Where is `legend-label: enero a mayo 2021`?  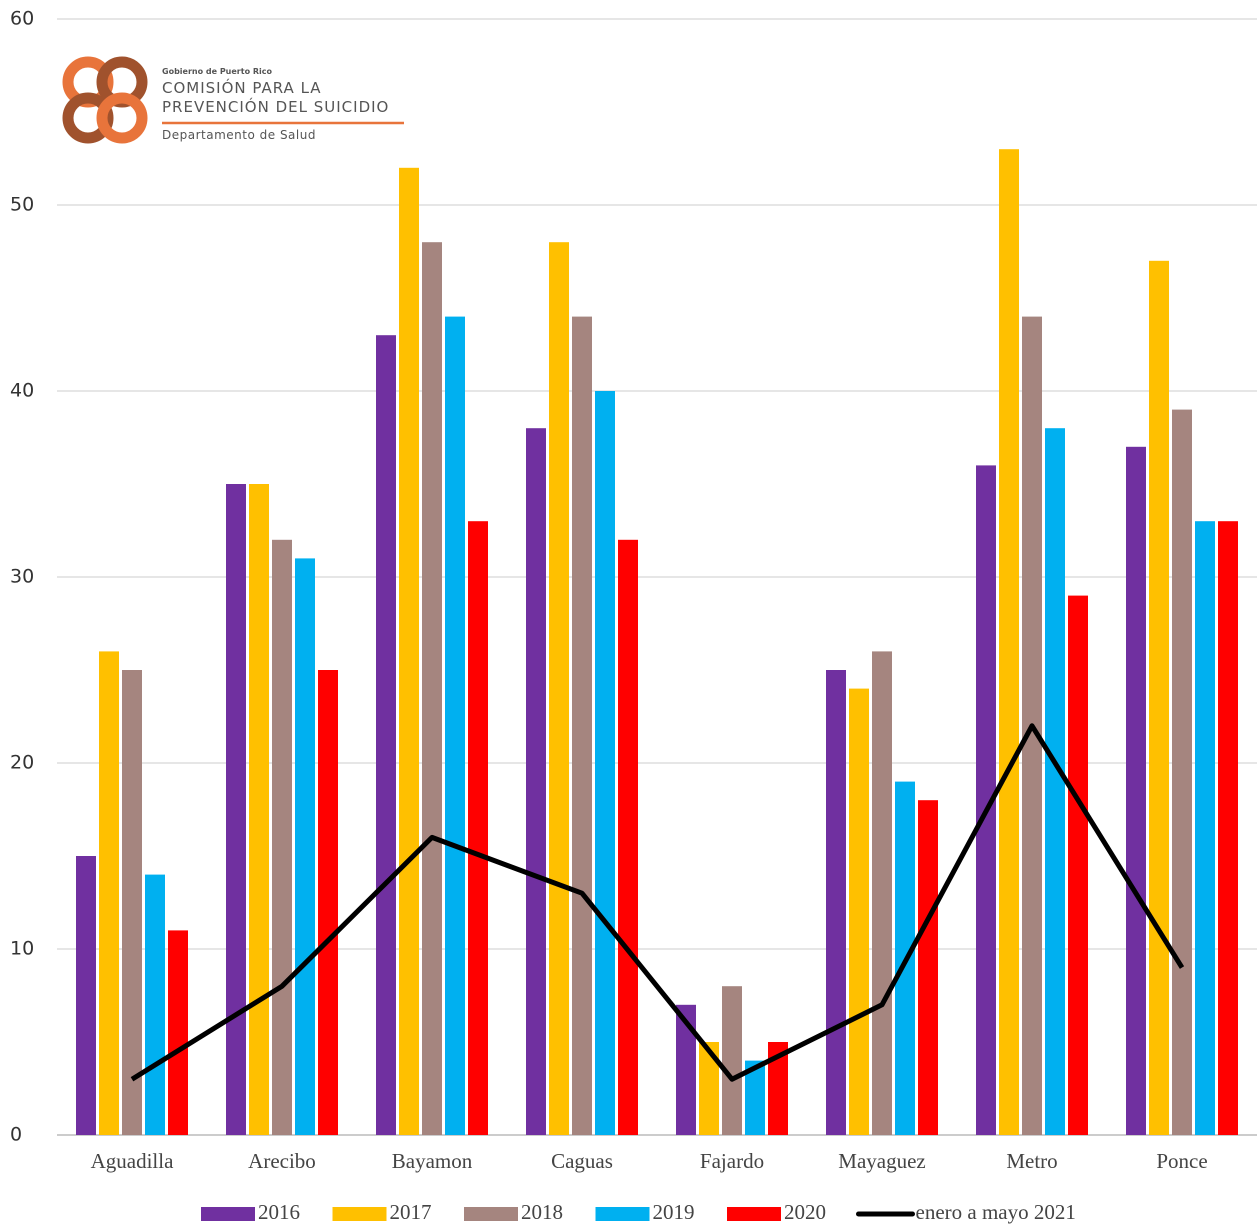
legend-label: enero a mayo 2021 is located at coordinates (996, 1212).